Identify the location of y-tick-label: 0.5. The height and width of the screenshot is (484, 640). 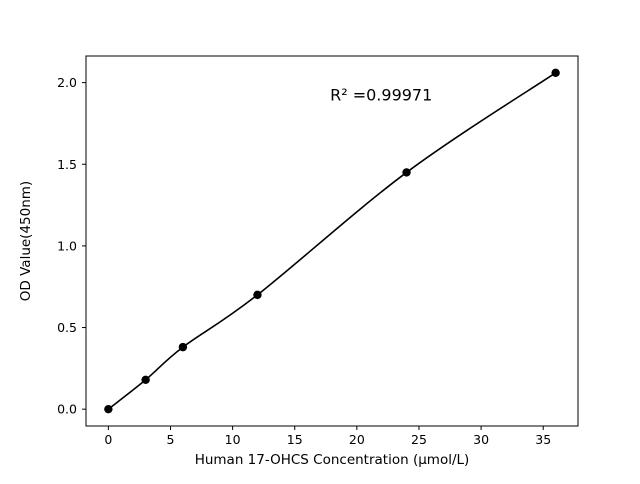
(67, 327).